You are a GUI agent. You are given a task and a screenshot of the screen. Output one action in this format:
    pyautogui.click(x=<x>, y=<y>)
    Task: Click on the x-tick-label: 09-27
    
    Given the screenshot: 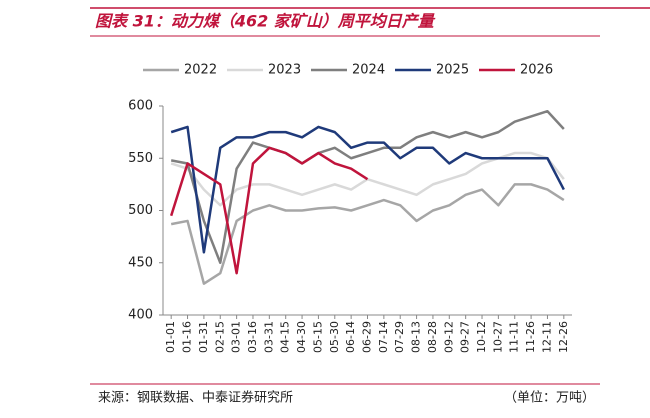 What is the action you would take?
    pyautogui.click(x=465, y=337)
    